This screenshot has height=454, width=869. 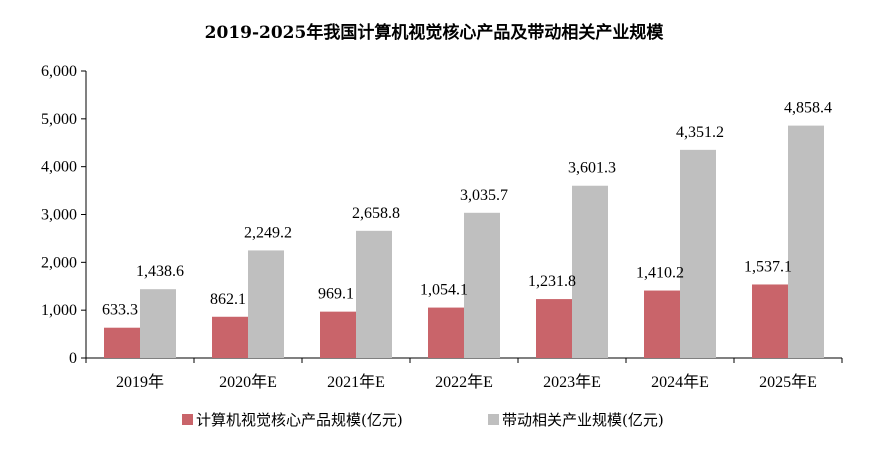 What do you see at coordinates (788, 382) in the screenshot?
I see `x-tick-label: 2025年E` at bounding box center [788, 382].